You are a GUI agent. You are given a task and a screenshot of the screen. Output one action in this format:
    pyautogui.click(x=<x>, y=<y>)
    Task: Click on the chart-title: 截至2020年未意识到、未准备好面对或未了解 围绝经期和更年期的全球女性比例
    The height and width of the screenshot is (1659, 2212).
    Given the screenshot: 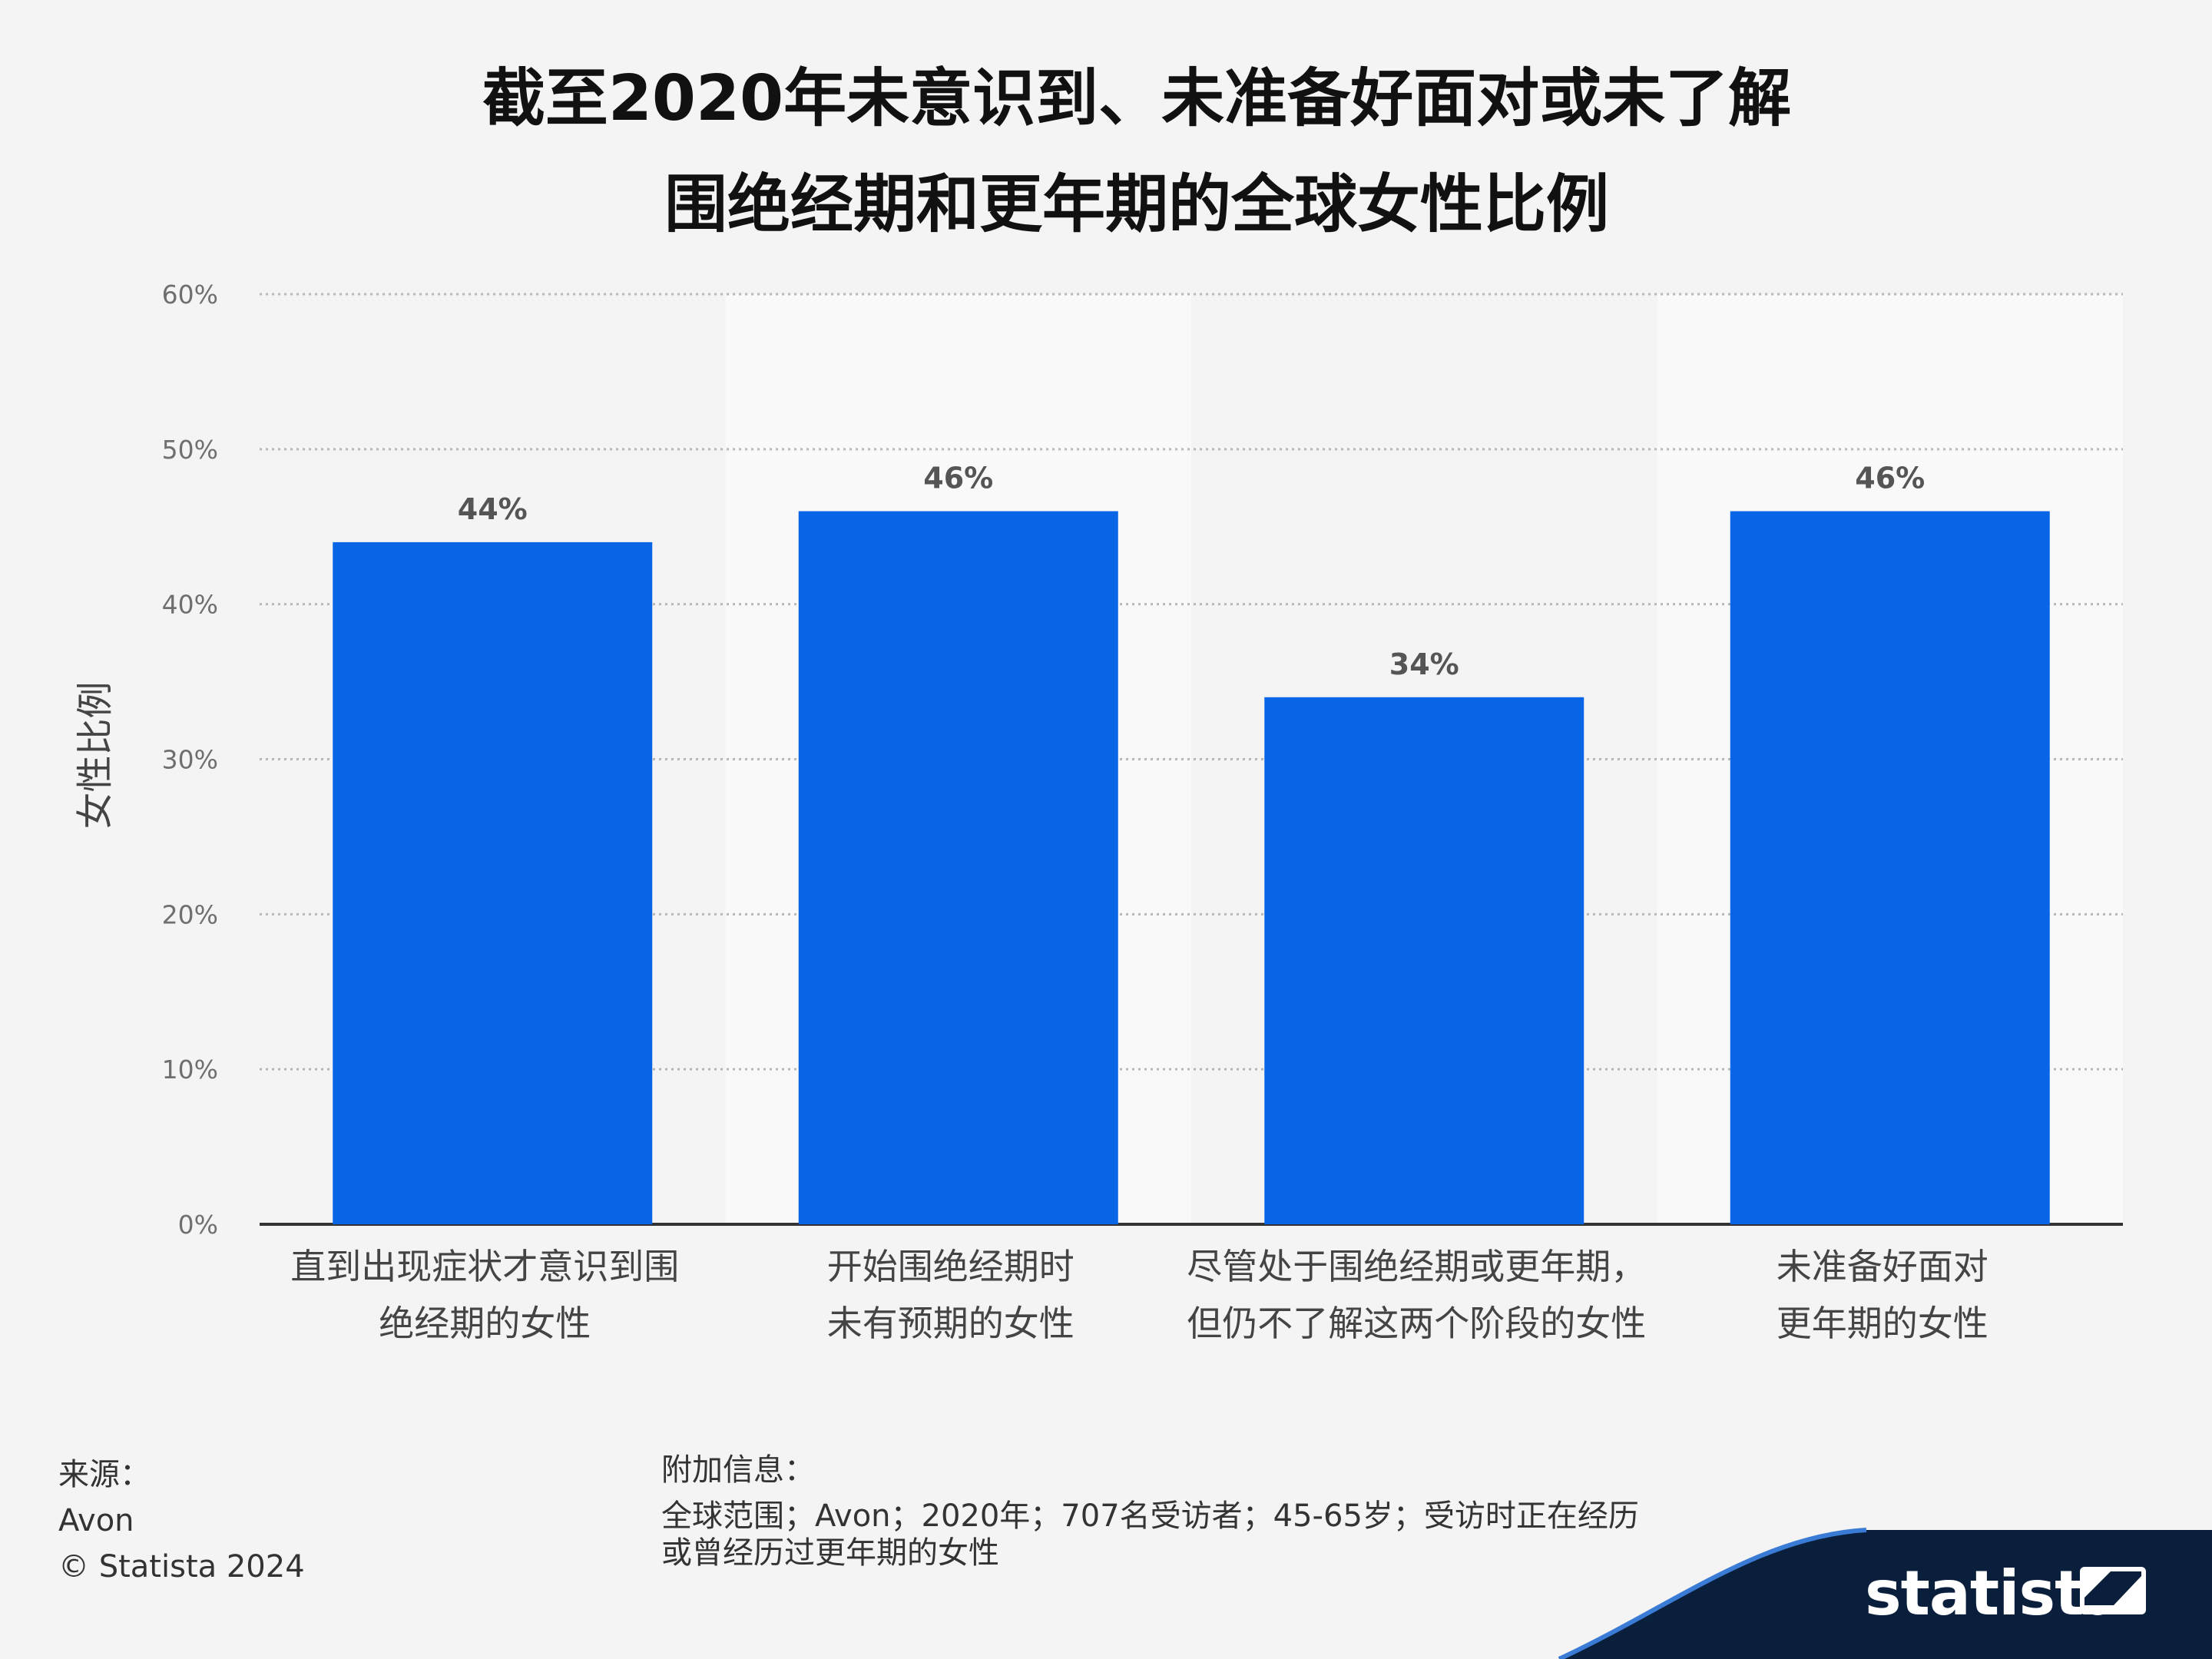 What is the action you would take?
    pyautogui.click(x=1106, y=152)
    